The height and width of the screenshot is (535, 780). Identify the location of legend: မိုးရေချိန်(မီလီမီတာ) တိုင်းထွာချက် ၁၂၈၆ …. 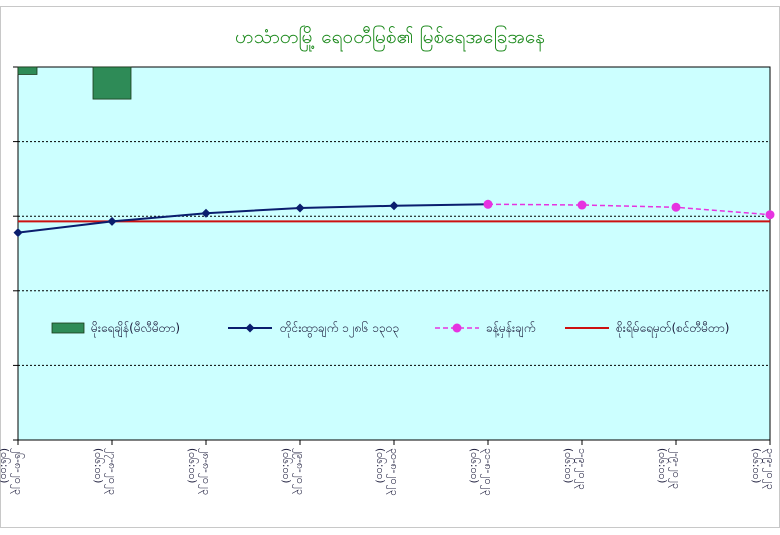
(390, 329).